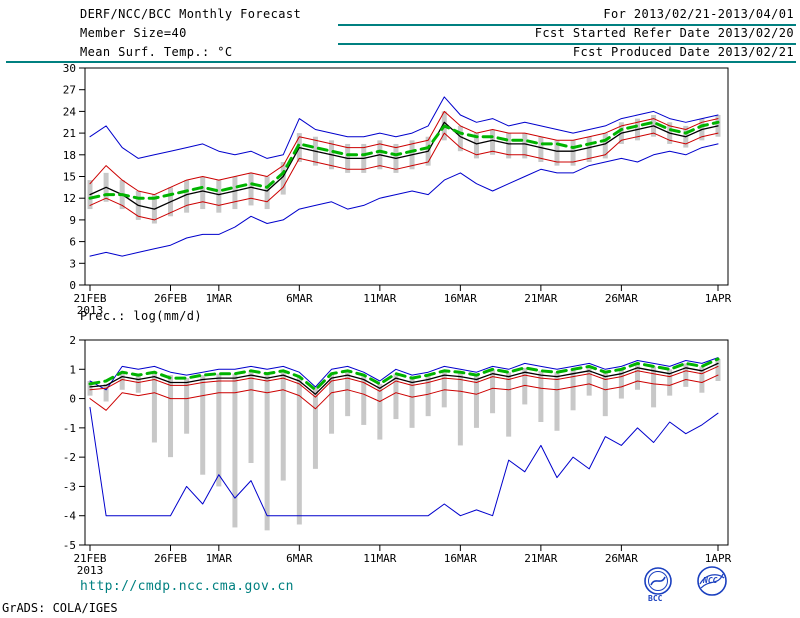  I want to click on svg-text: -3, so click(69, 486).